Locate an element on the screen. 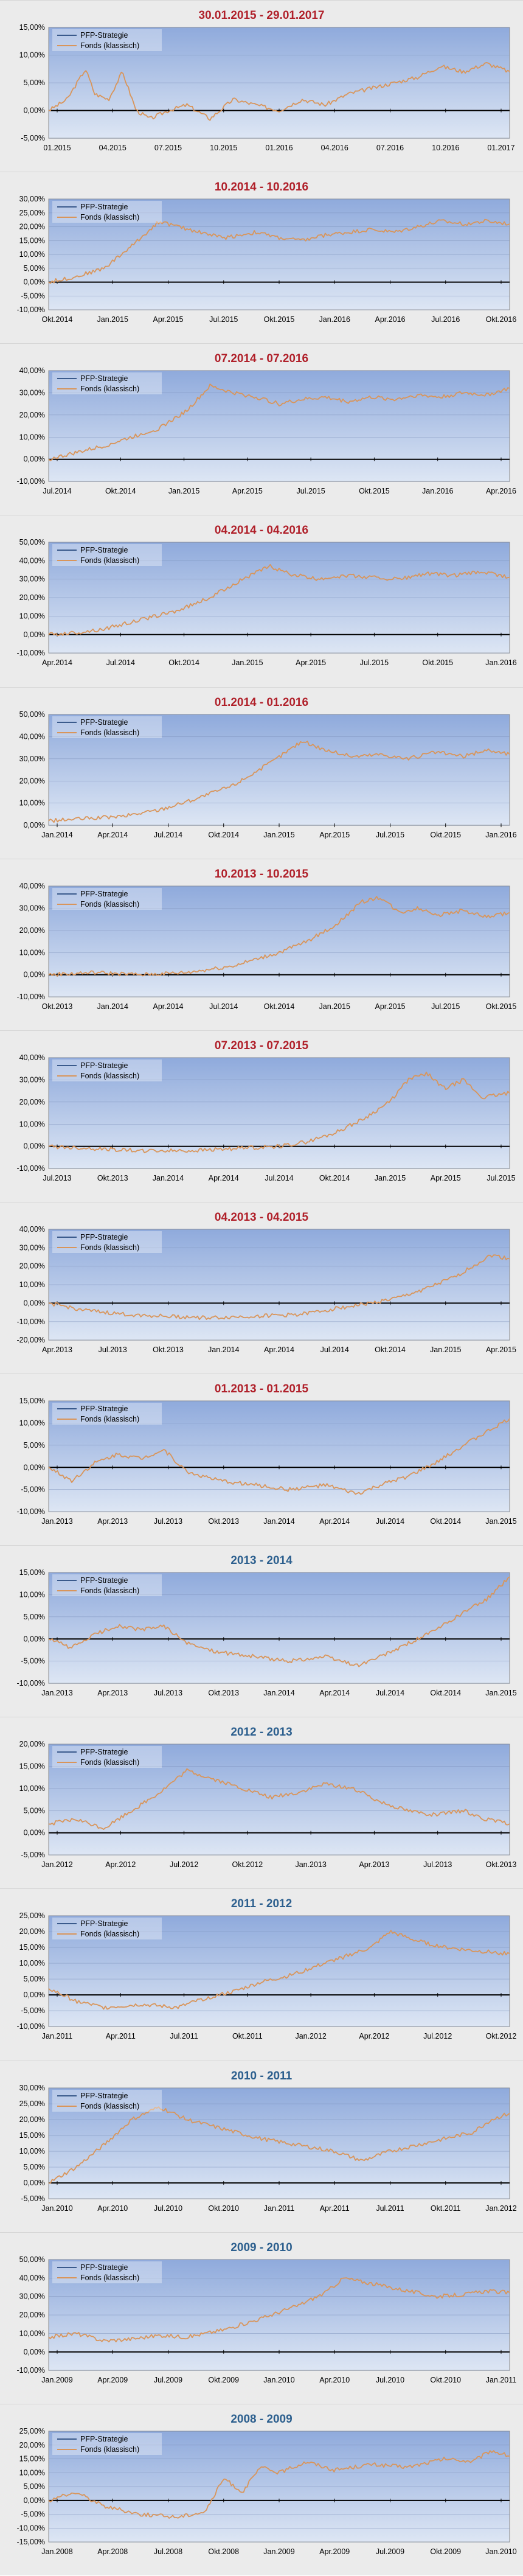 This screenshot has height=2576, width=523. chart-title: 04.2014 - 04.2016 is located at coordinates (261, 530).